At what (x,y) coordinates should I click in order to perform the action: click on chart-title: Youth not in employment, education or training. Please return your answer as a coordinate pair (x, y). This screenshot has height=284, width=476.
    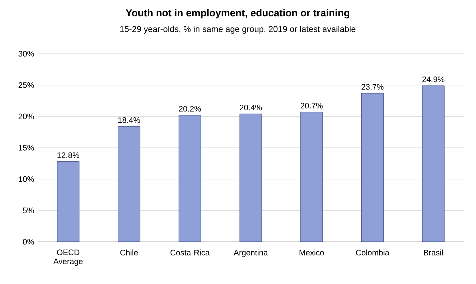
    Looking at the image, I should click on (238, 14).